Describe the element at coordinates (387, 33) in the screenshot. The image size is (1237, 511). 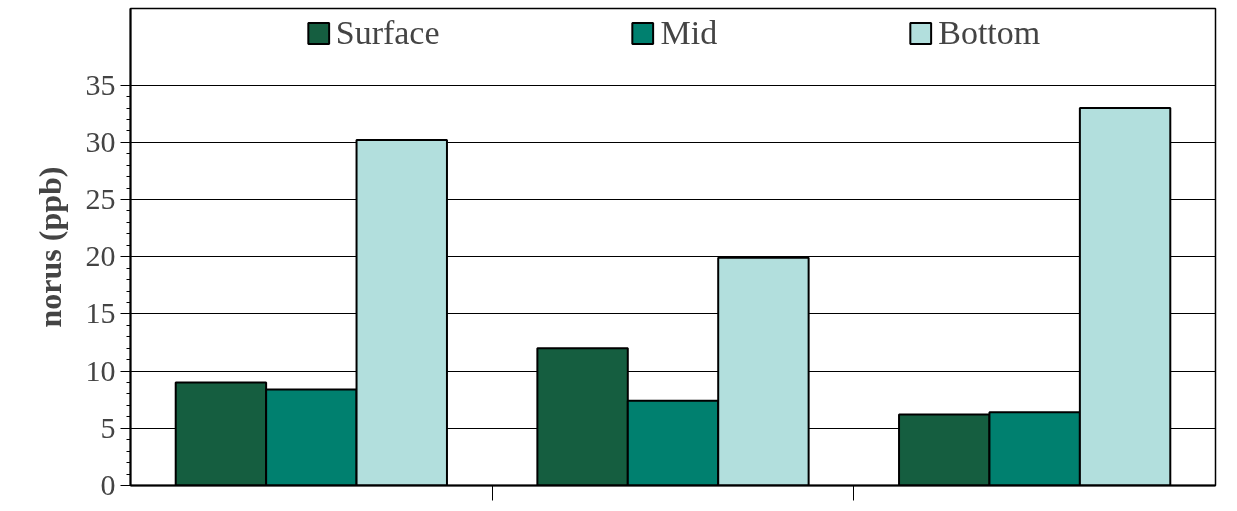
I see `legend-label: Surface` at that location.